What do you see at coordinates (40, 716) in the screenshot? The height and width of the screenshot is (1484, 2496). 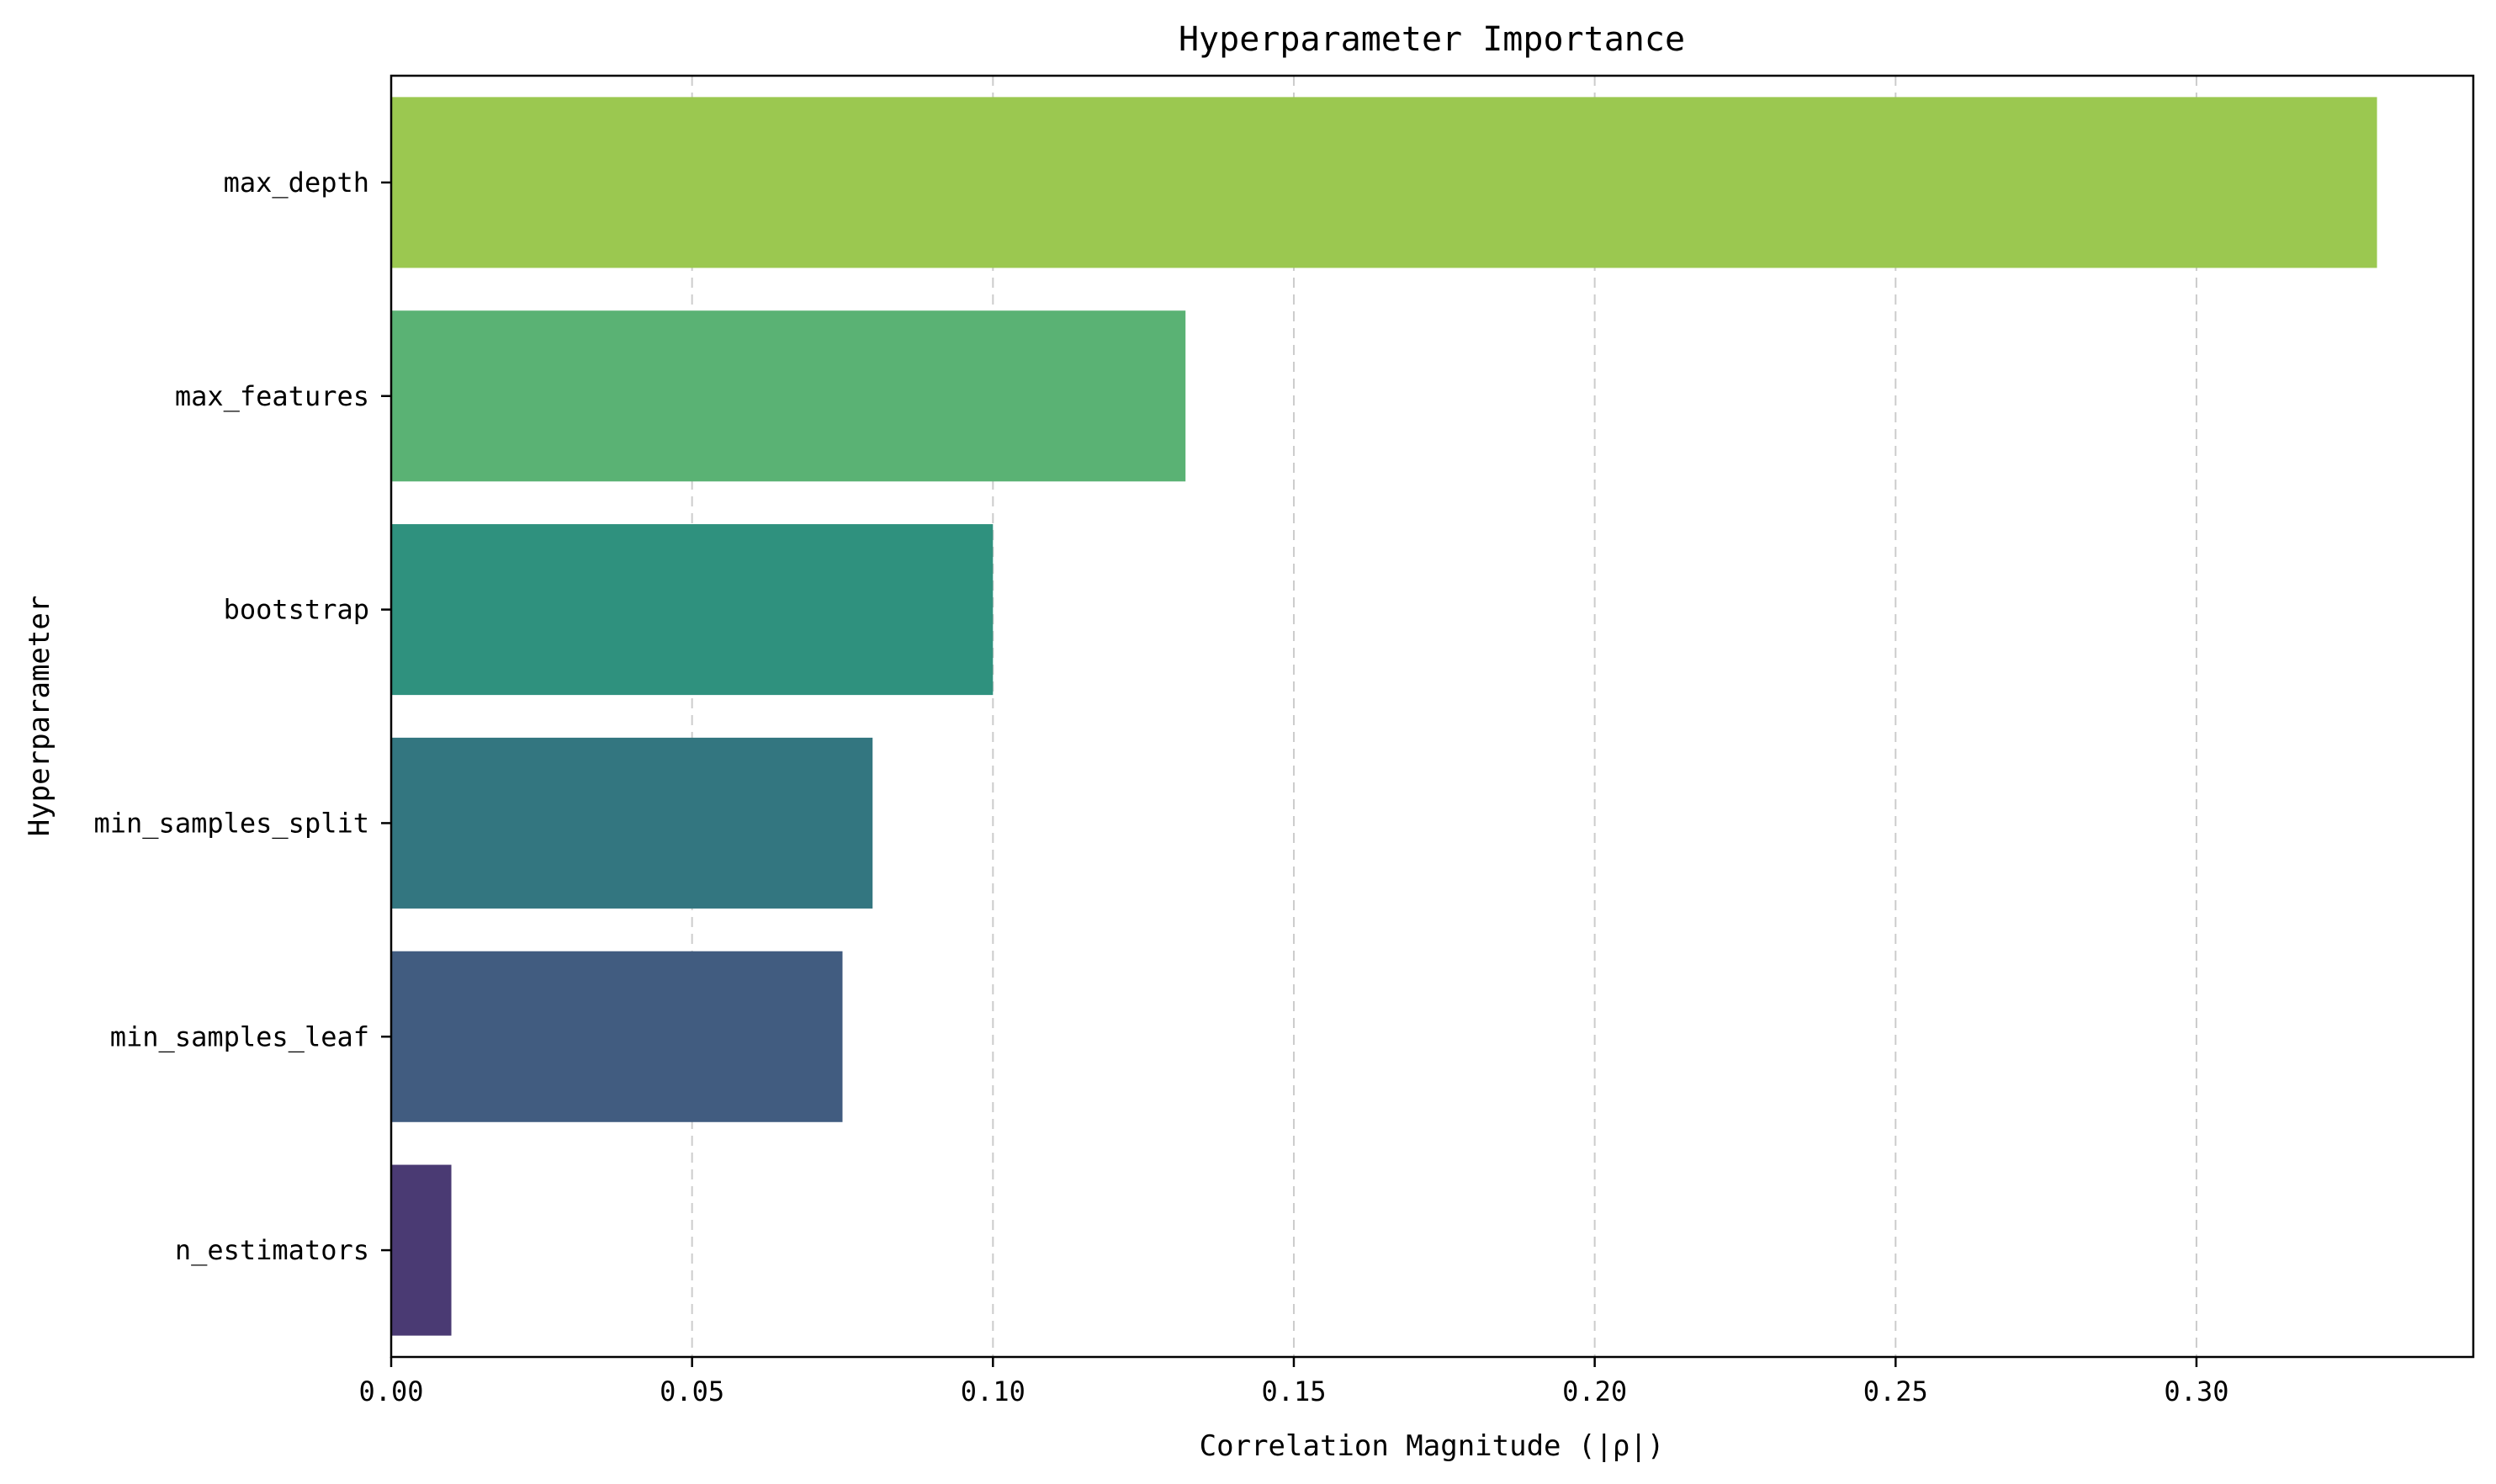 I see `y-axis-label: Hyperparameter` at bounding box center [40, 716].